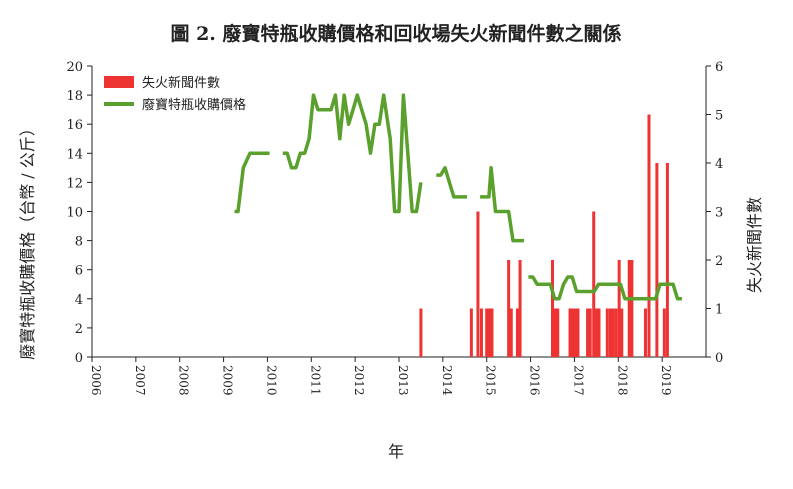  What do you see at coordinates (194, 105) in the screenshot?
I see `legend-line-label: 廢寶特瓶收購價格` at bounding box center [194, 105].